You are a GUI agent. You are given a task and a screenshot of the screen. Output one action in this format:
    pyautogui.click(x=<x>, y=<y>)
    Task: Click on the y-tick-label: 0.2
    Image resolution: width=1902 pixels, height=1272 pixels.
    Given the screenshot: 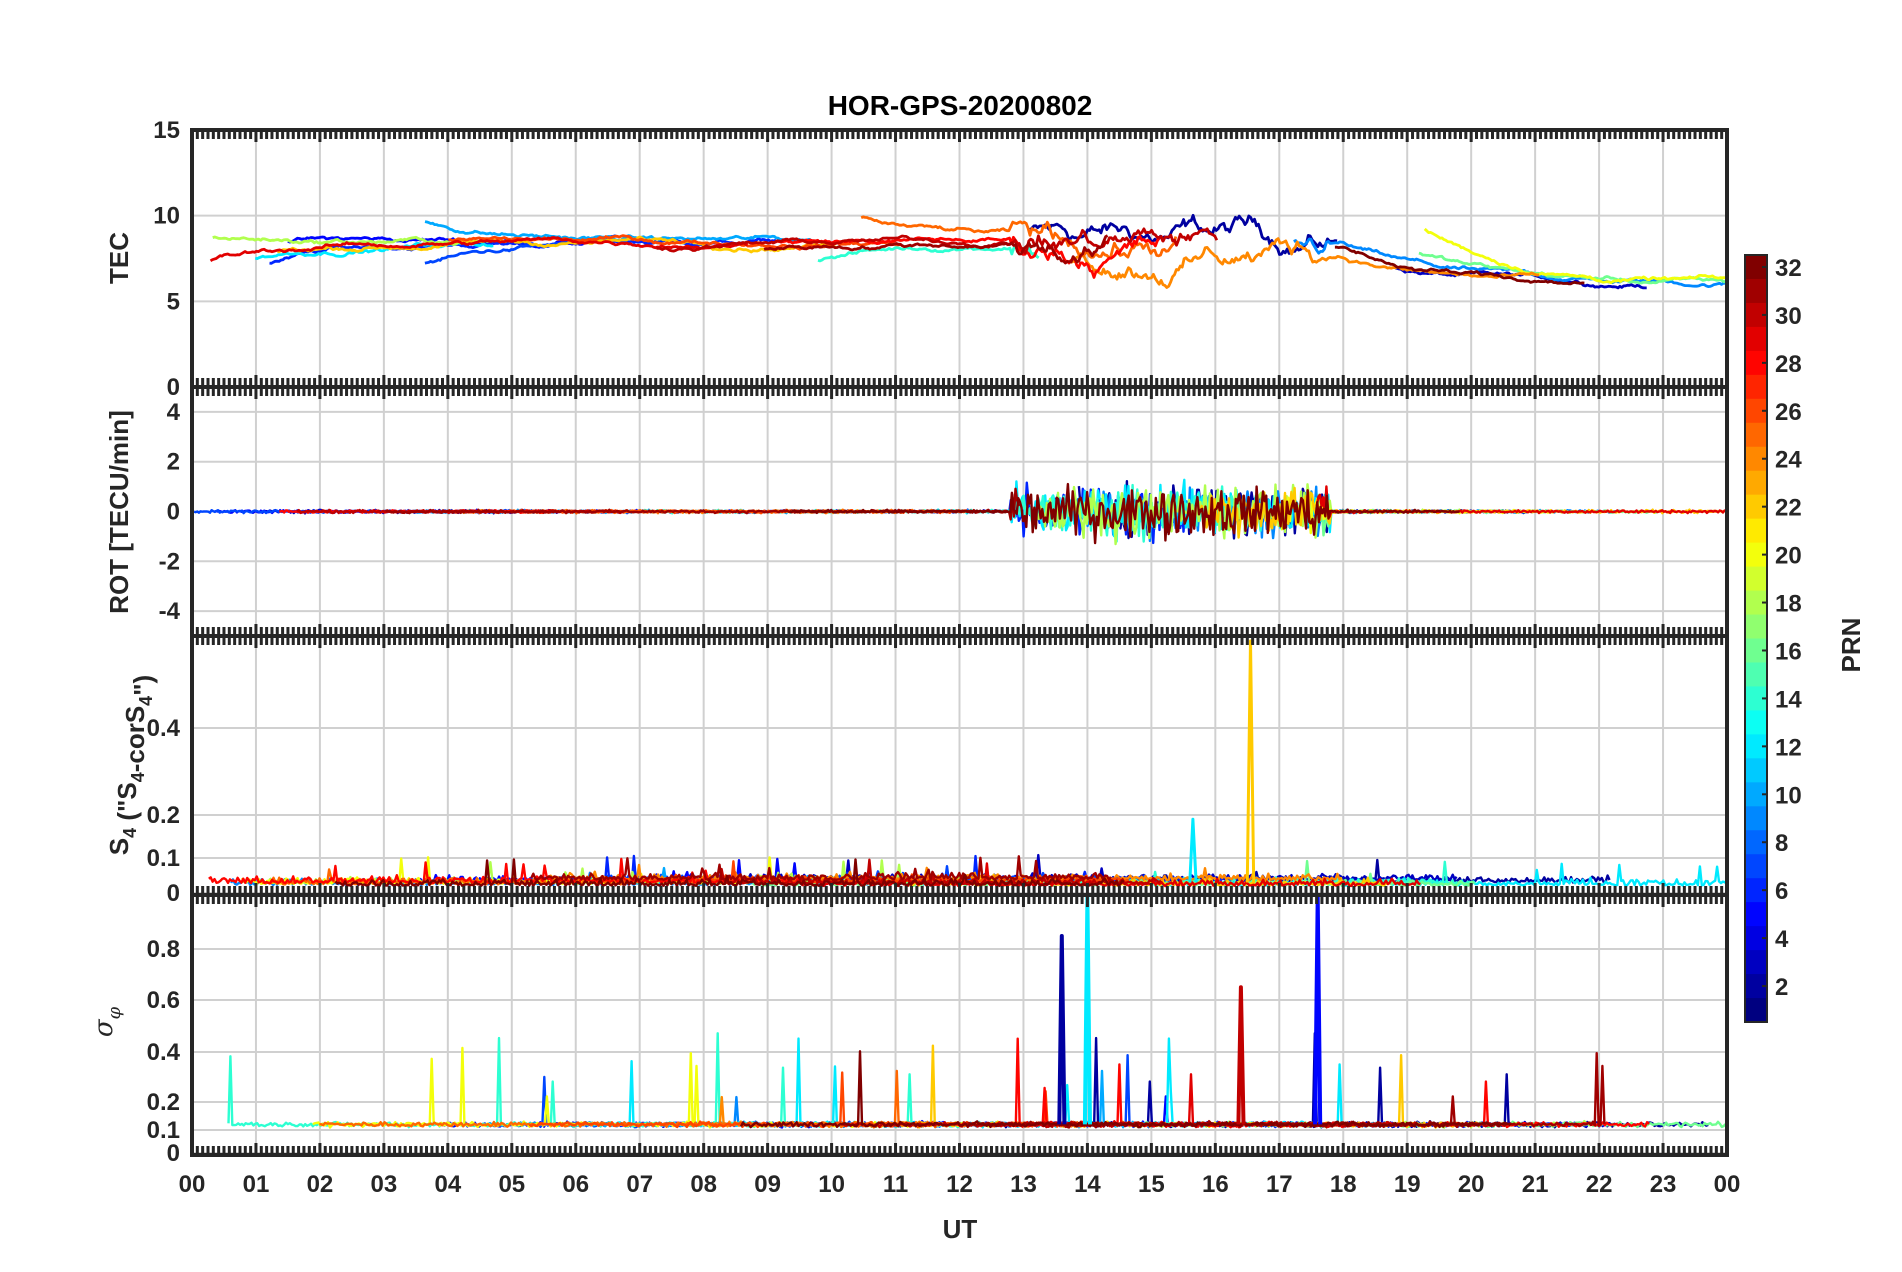 What is the action you would take?
    pyautogui.click(x=163, y=1102)
    